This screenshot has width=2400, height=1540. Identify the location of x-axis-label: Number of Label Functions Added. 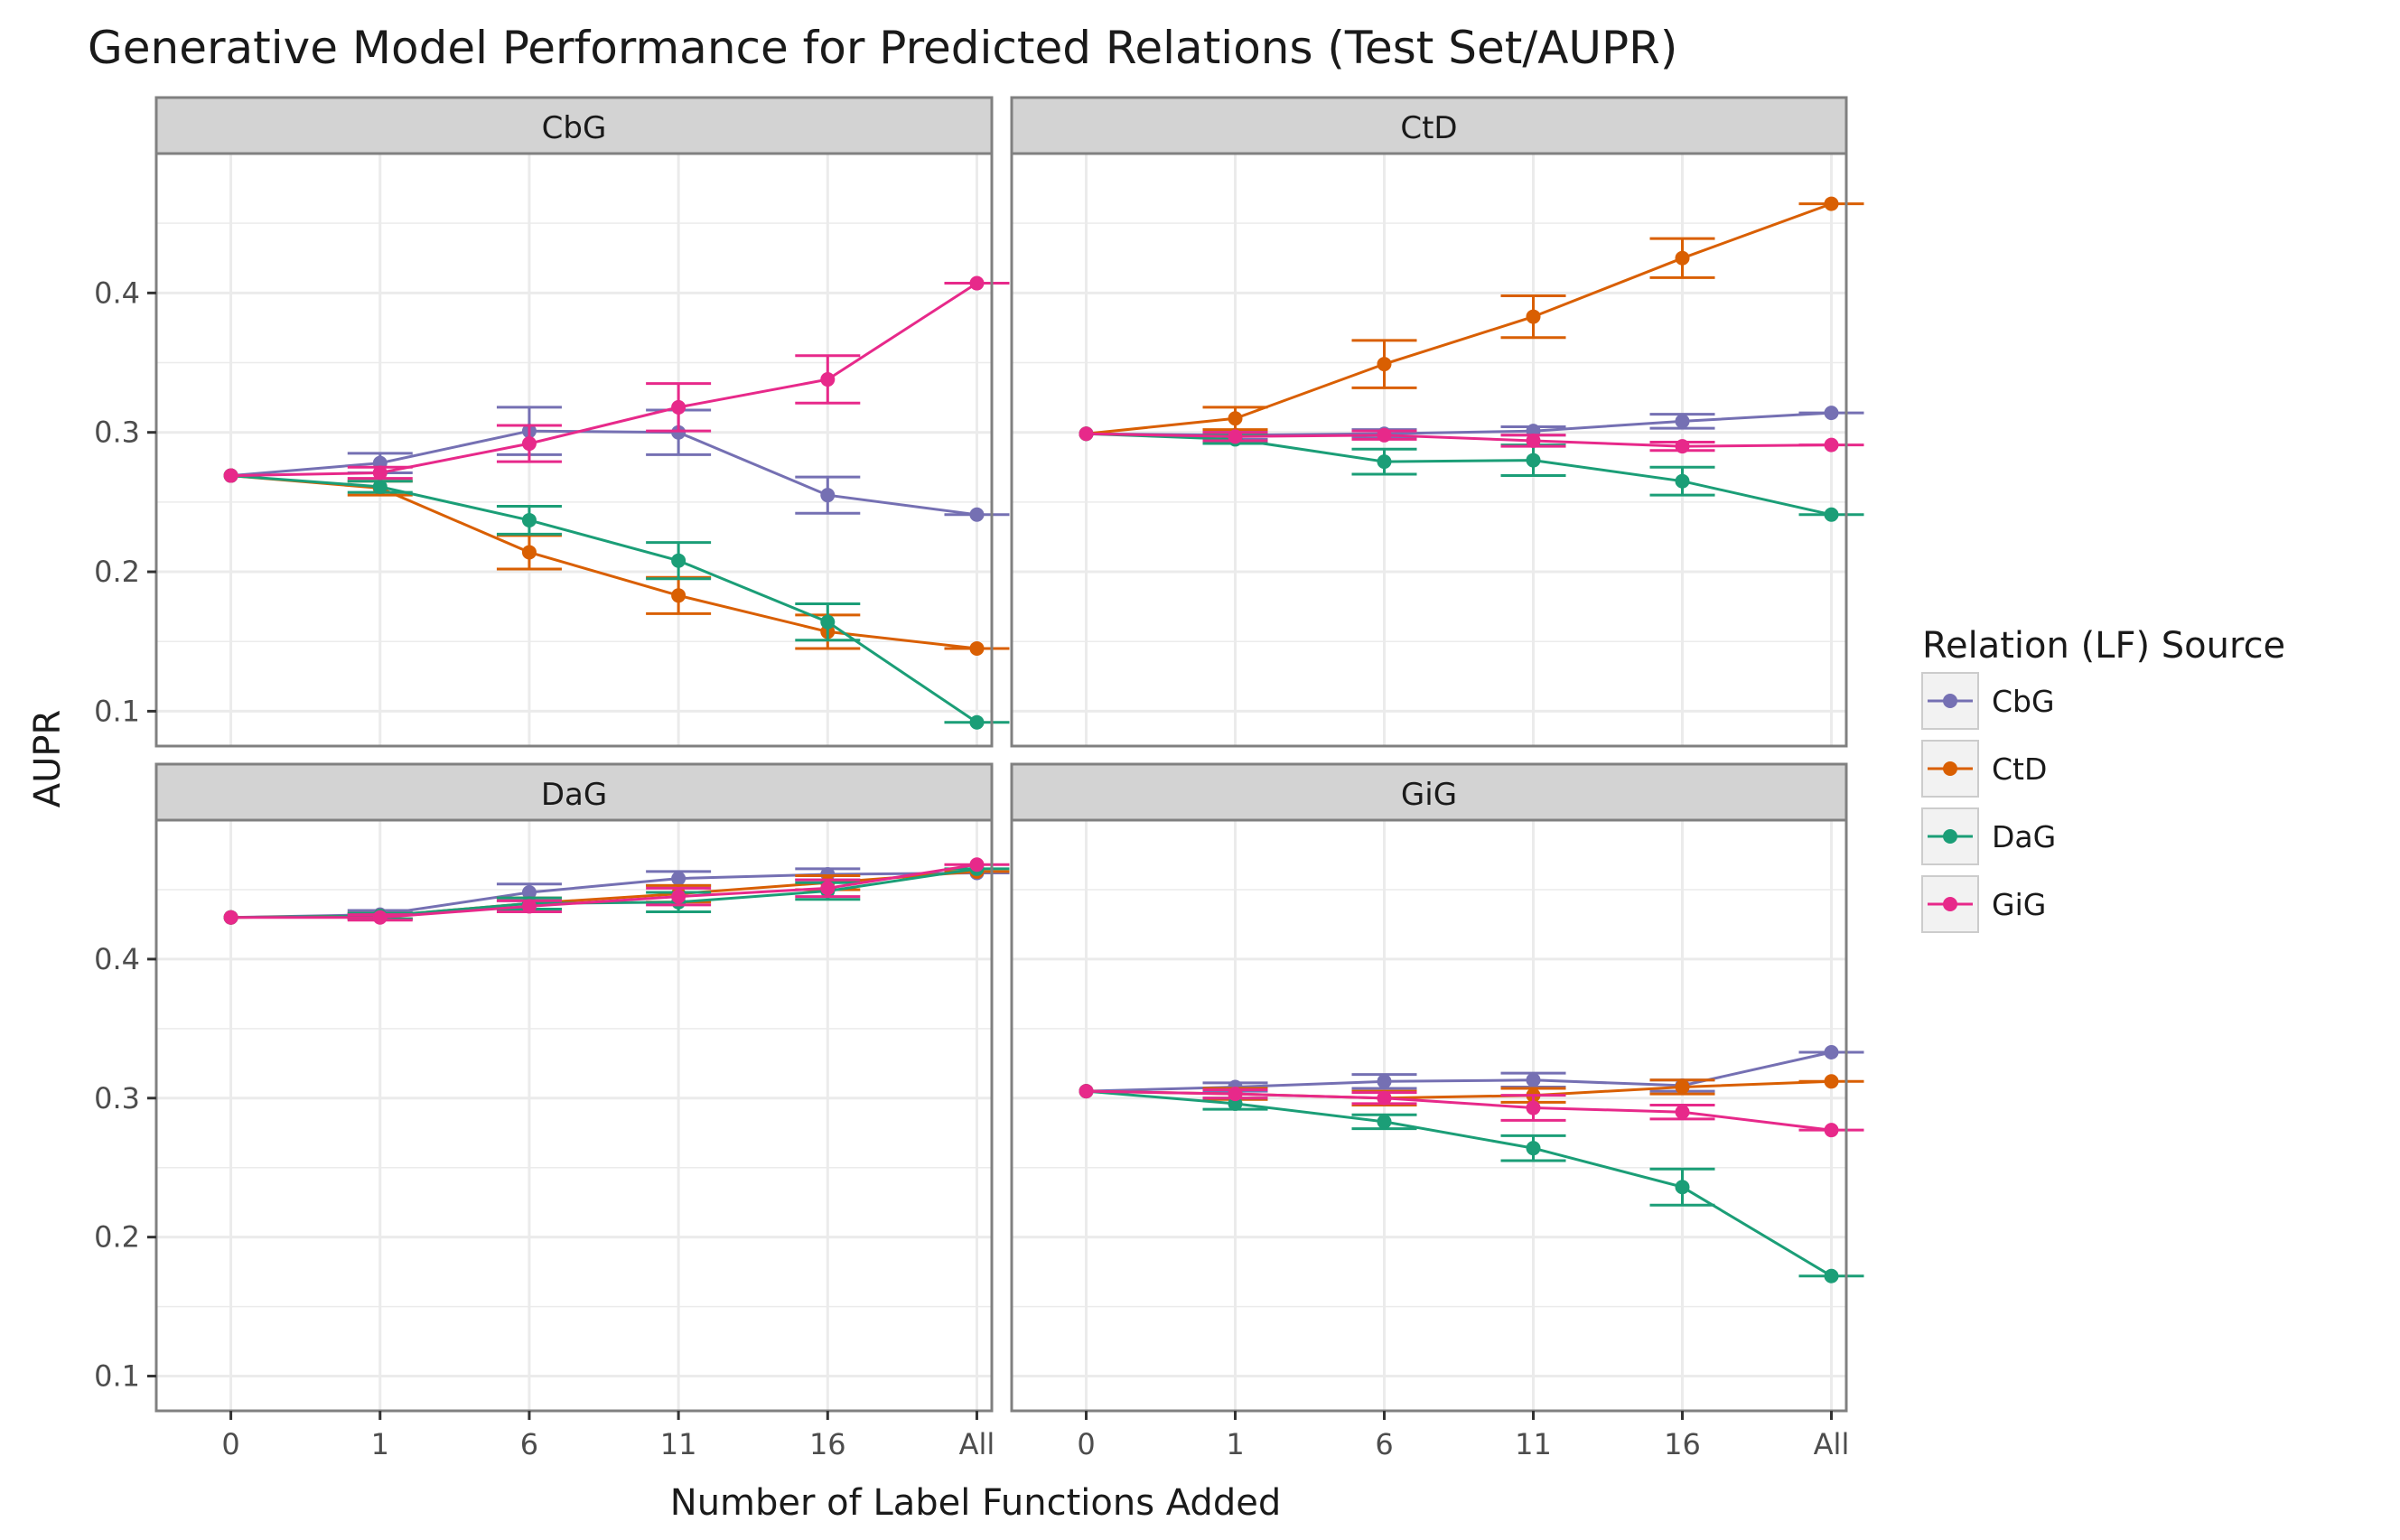
(975, 1503).